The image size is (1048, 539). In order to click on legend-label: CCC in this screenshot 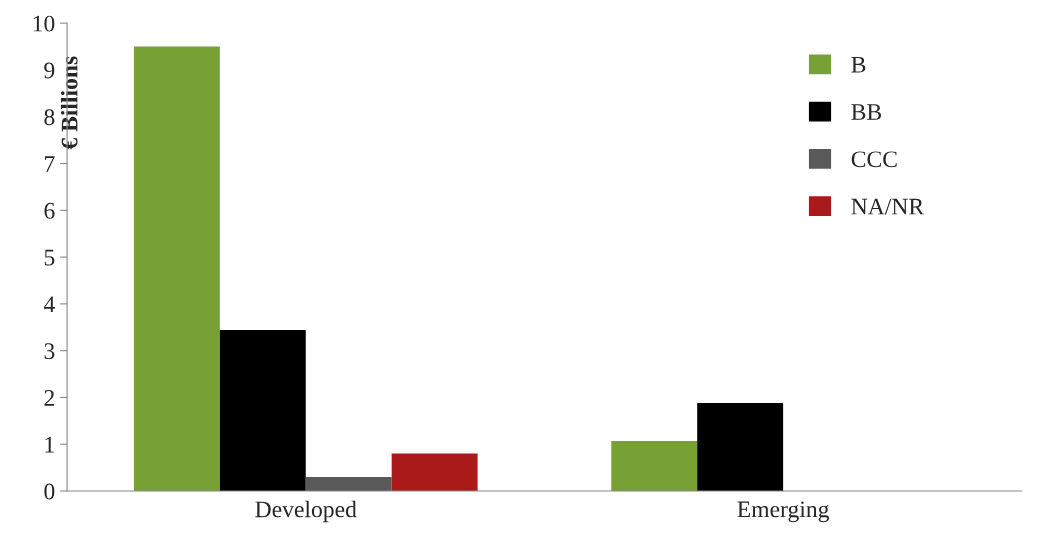, I will do `click(874, 159)`.